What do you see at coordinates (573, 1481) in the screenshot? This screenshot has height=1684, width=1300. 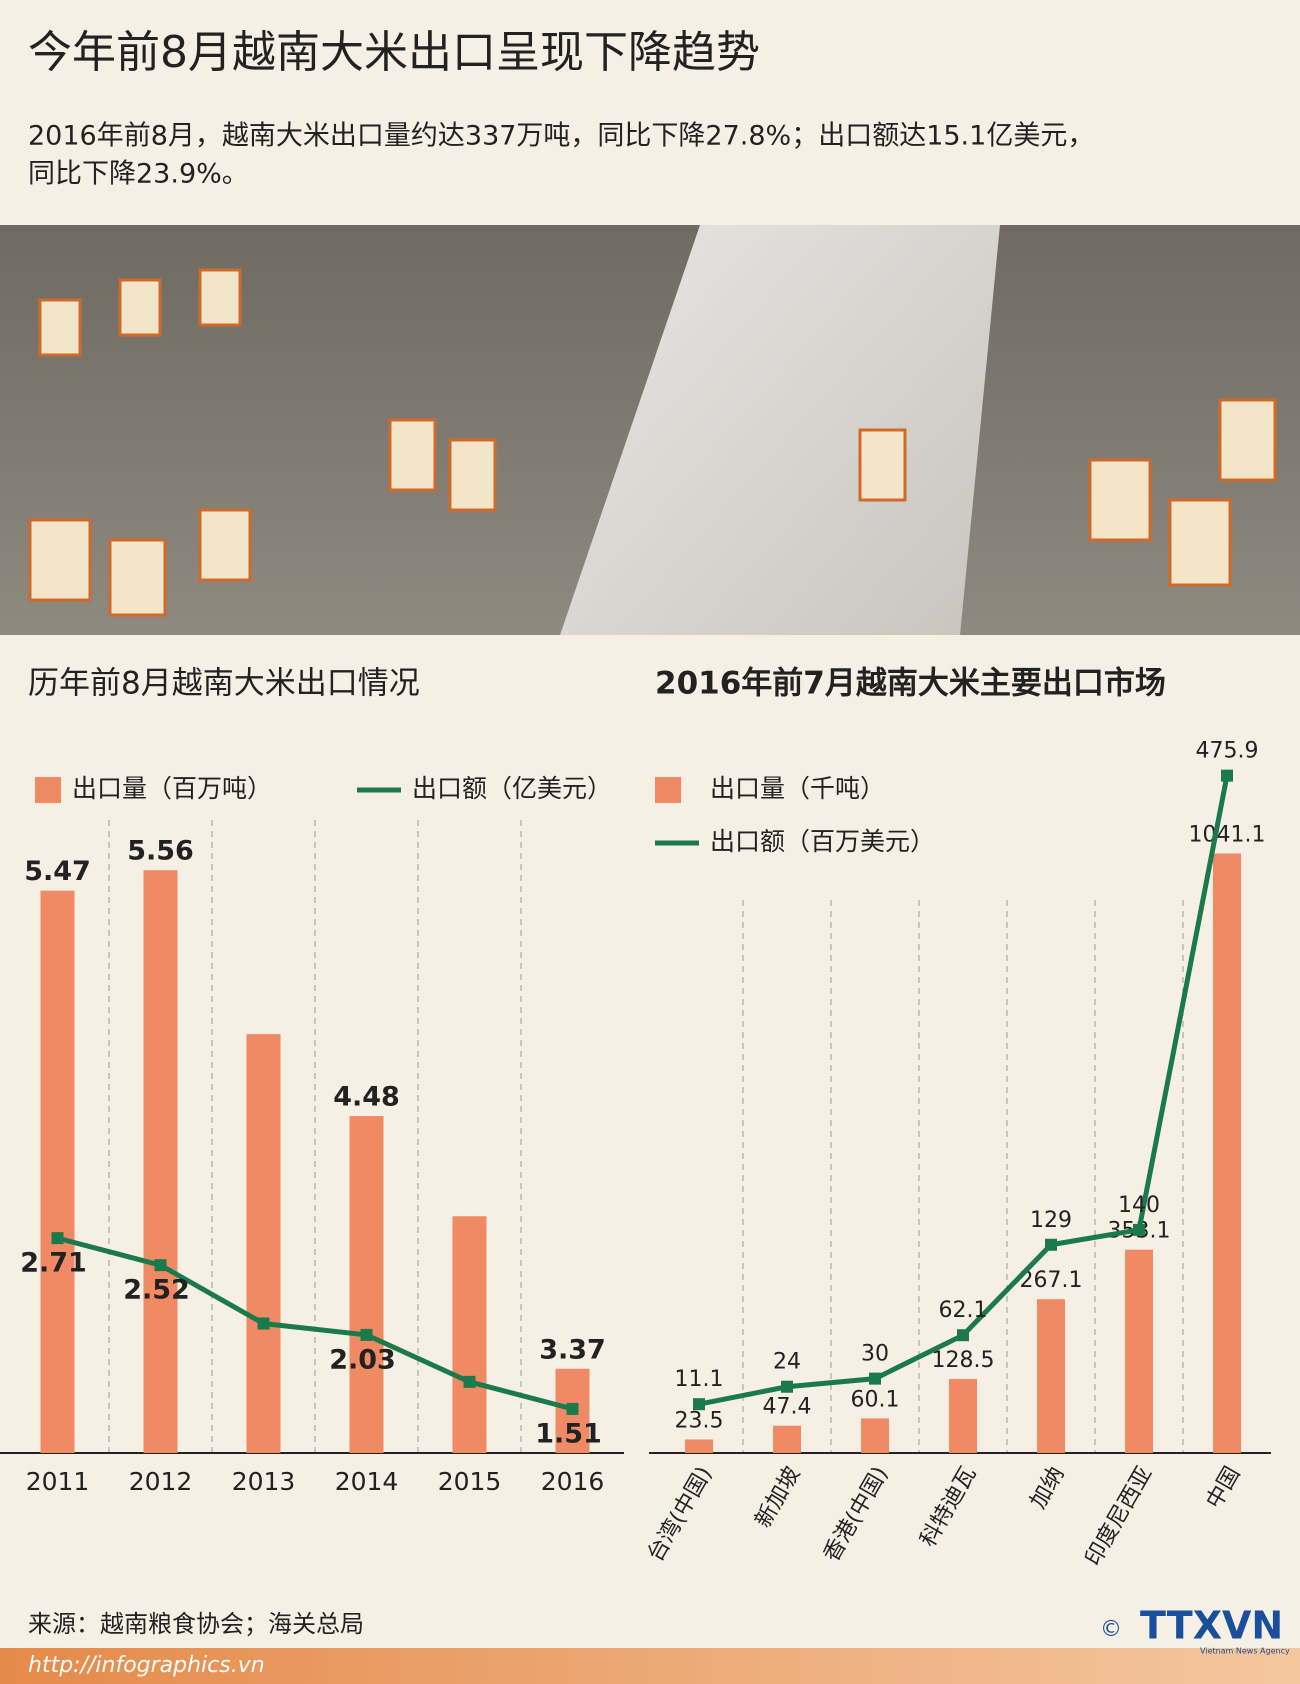 I see `x-tick-label: 2016` at bounding box center [573, 1481].